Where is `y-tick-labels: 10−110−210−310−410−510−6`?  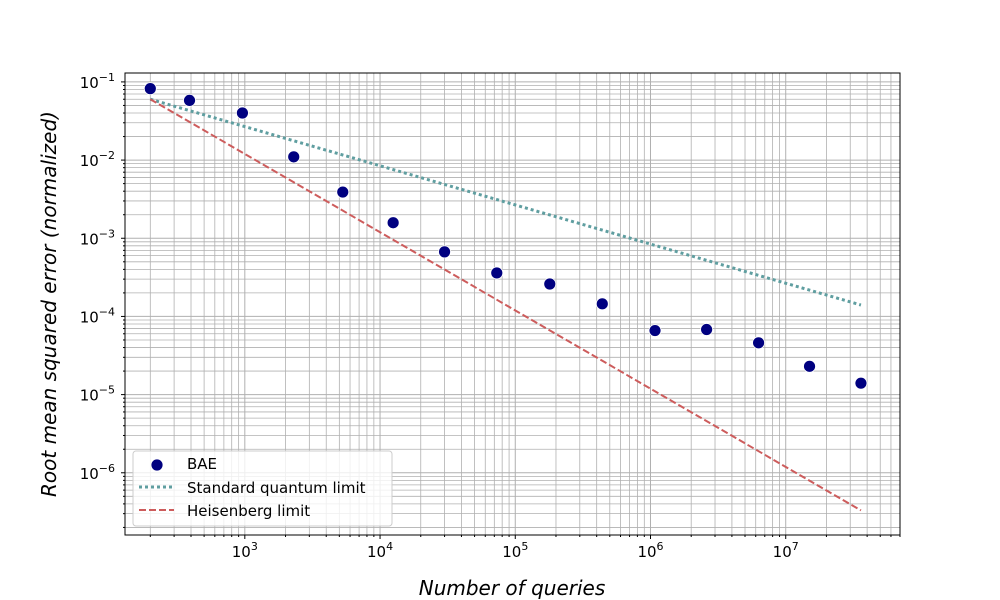
y-tick-labels: 10−110−210−310−410−510−6 is located at coordinates (97, 277).